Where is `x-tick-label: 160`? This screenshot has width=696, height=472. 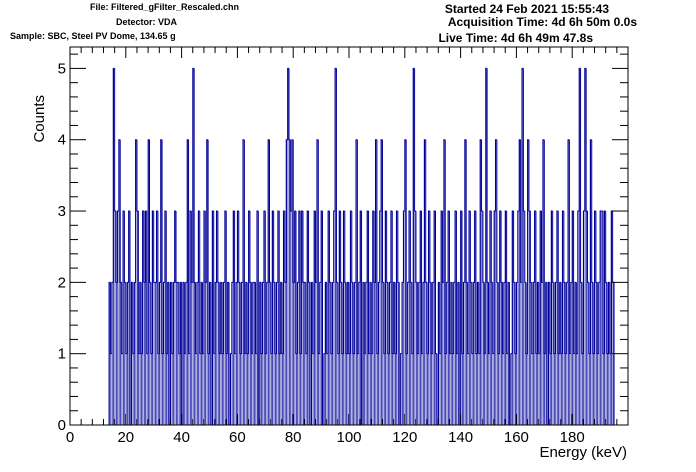
x-tick-label: 160 is located at coordinates (516, 437).